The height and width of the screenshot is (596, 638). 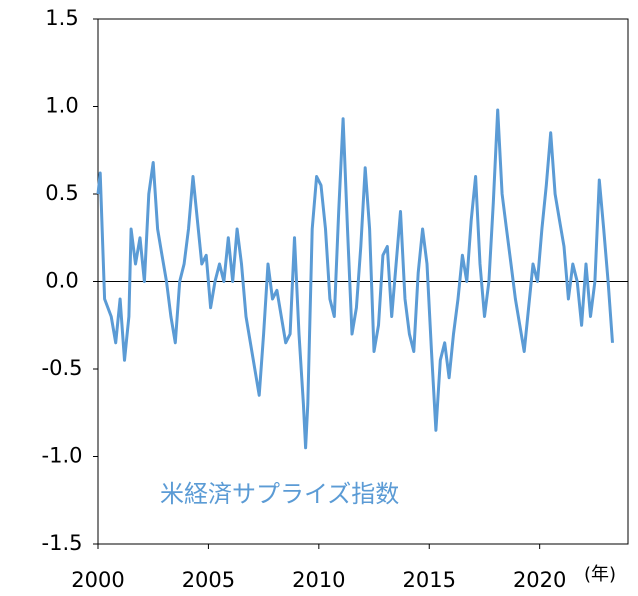 What do you see at coordinates (61, 106) in the screenshot?
I see `y-tick-label: 1.0` at bounding box center [61, 106].